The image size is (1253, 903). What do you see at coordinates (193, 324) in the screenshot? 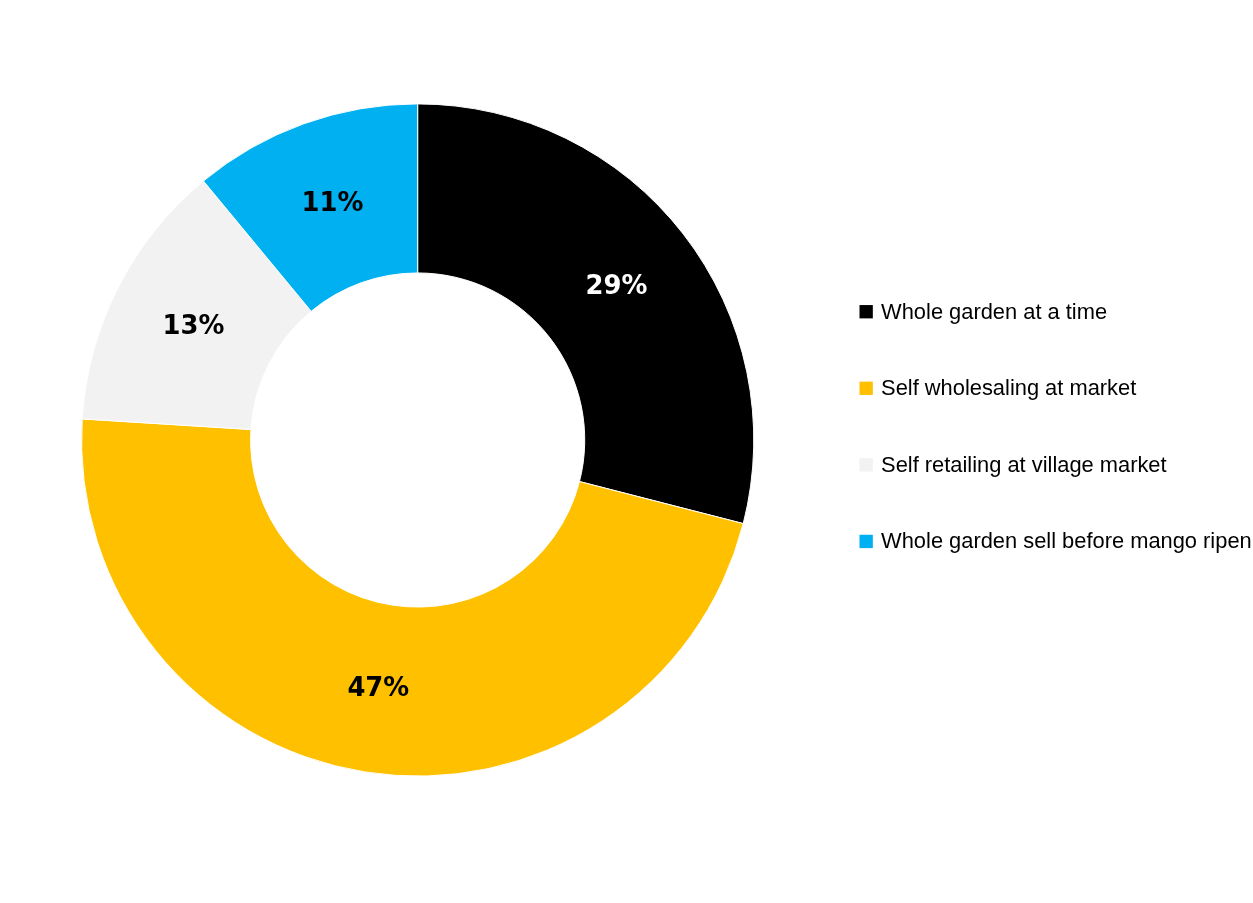
I see `data-label: 13%` at bounding box center [193, 324].